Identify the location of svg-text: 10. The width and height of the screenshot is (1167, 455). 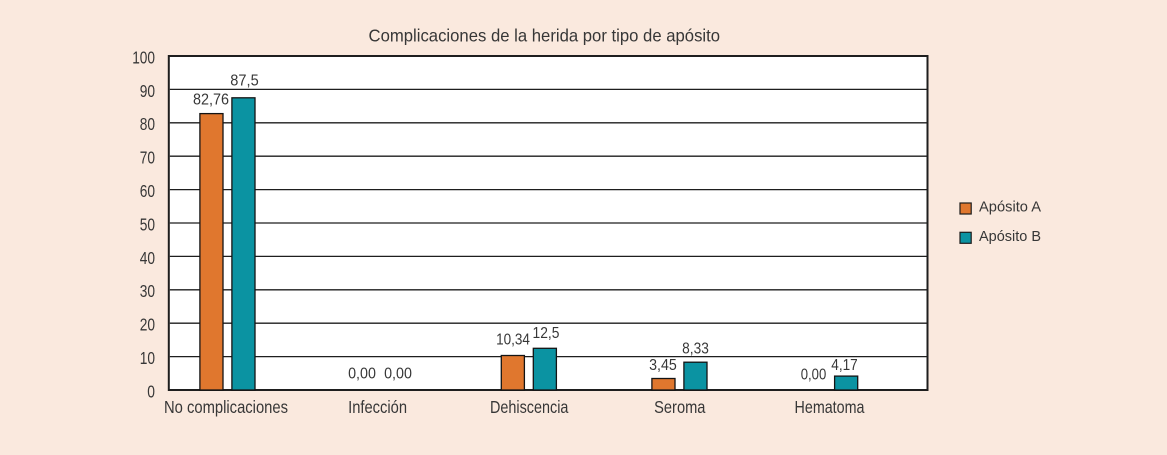
(148, 358).